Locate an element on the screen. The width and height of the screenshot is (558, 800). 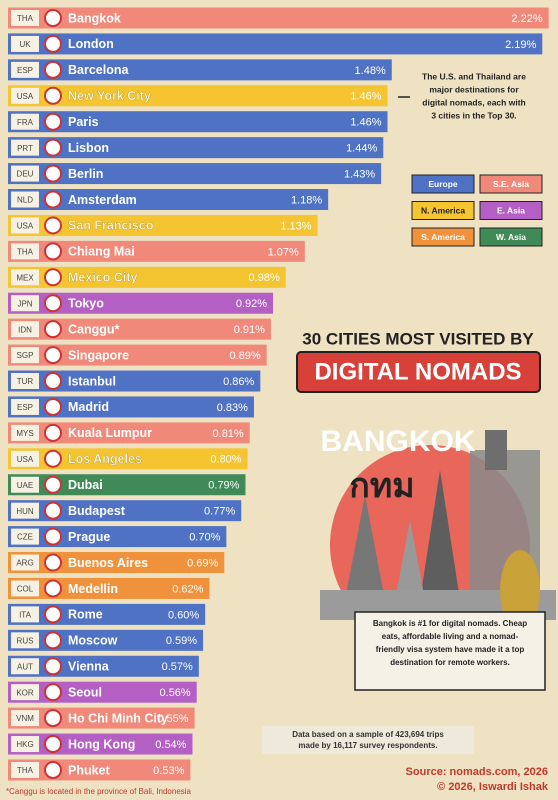
value-label: 0.54% is located at coordinates (170, 745).